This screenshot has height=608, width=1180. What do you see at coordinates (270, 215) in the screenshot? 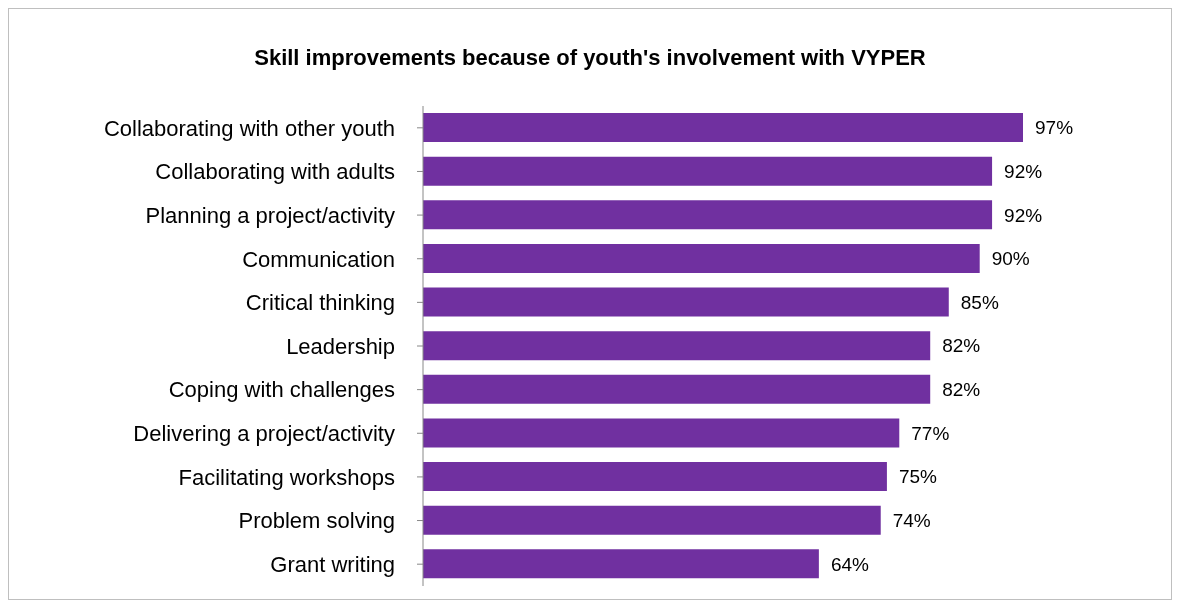
I see `y-tick-label: Planning a project/activity` at bounding box center [270, 215].